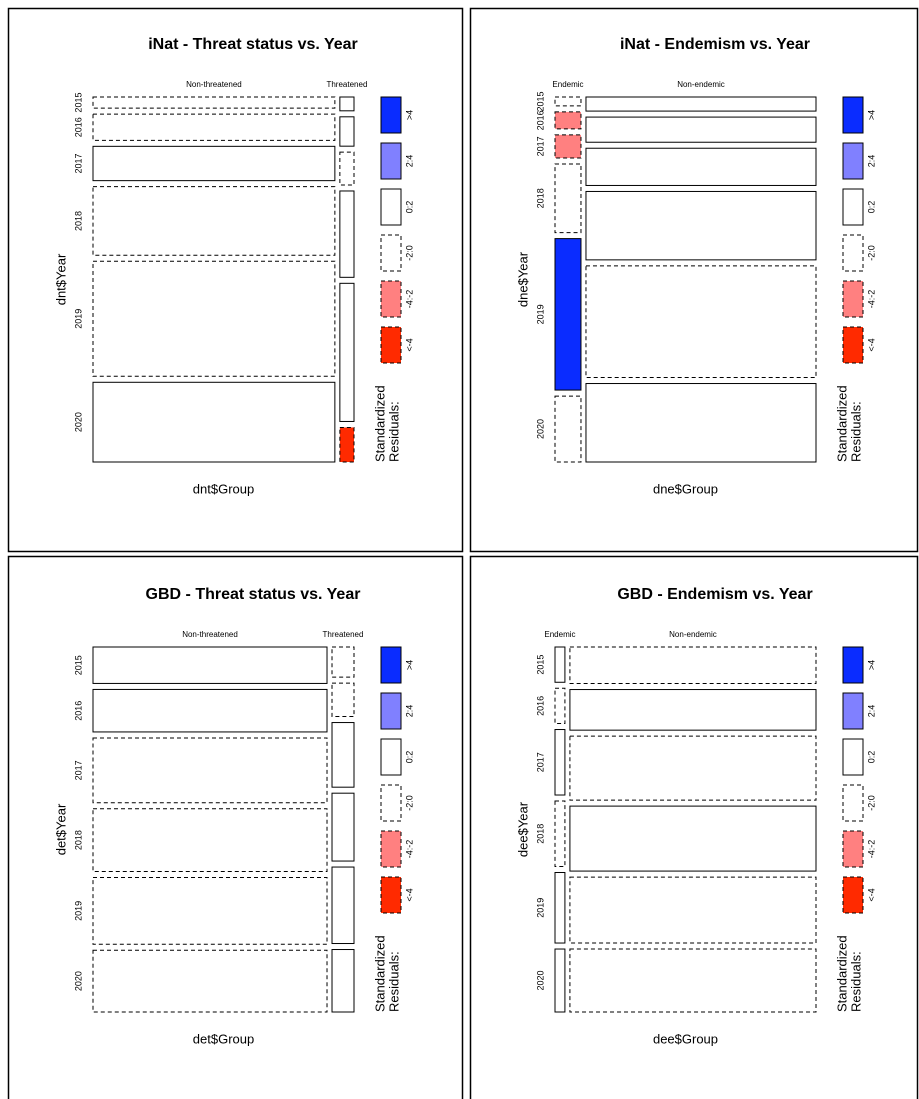  Describe the element at coordinates (253, 44) in the screenshot. I see `chart-title: iNat - Threat status vs. Year` at that location.